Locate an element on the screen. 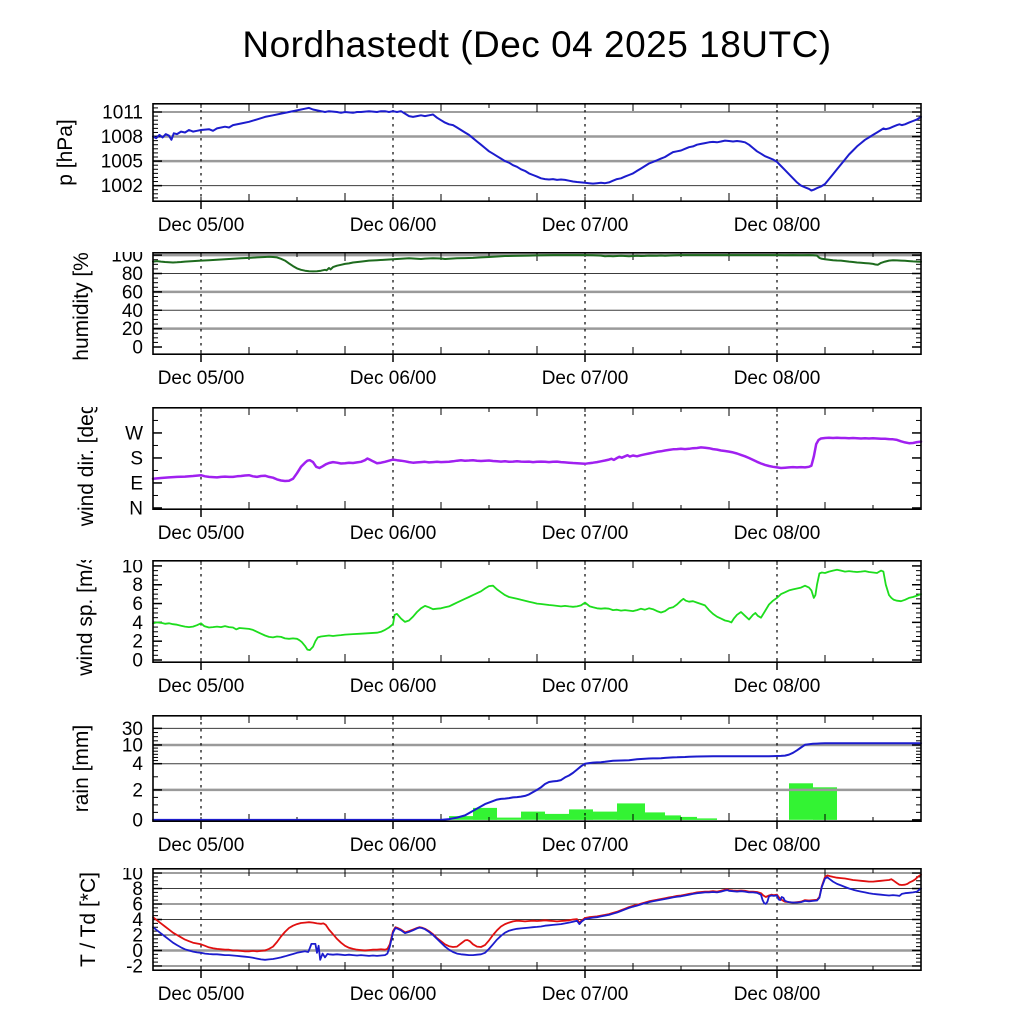 The image size is (1024, 1024). svg-text: 1002 is located at coordinates (122, 186).